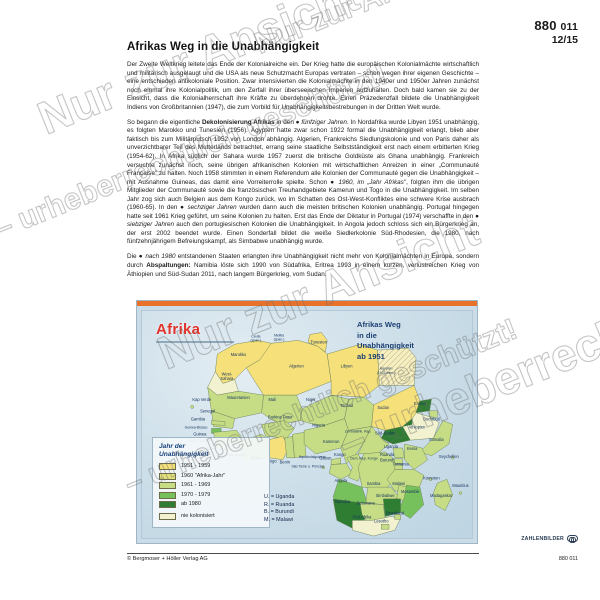  I want to click on country-label: Benin, so click(285, 462).